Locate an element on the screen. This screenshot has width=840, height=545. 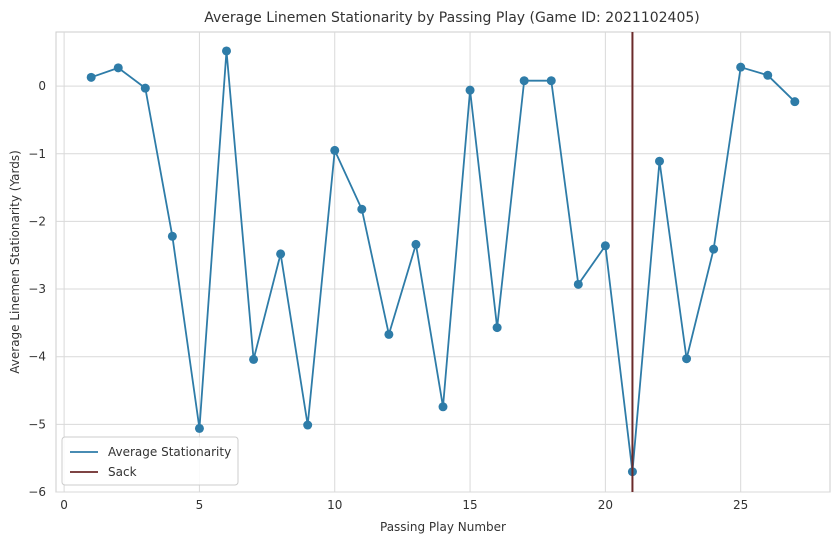
y-tick-label: −3 is located at coordinates (37, 289).